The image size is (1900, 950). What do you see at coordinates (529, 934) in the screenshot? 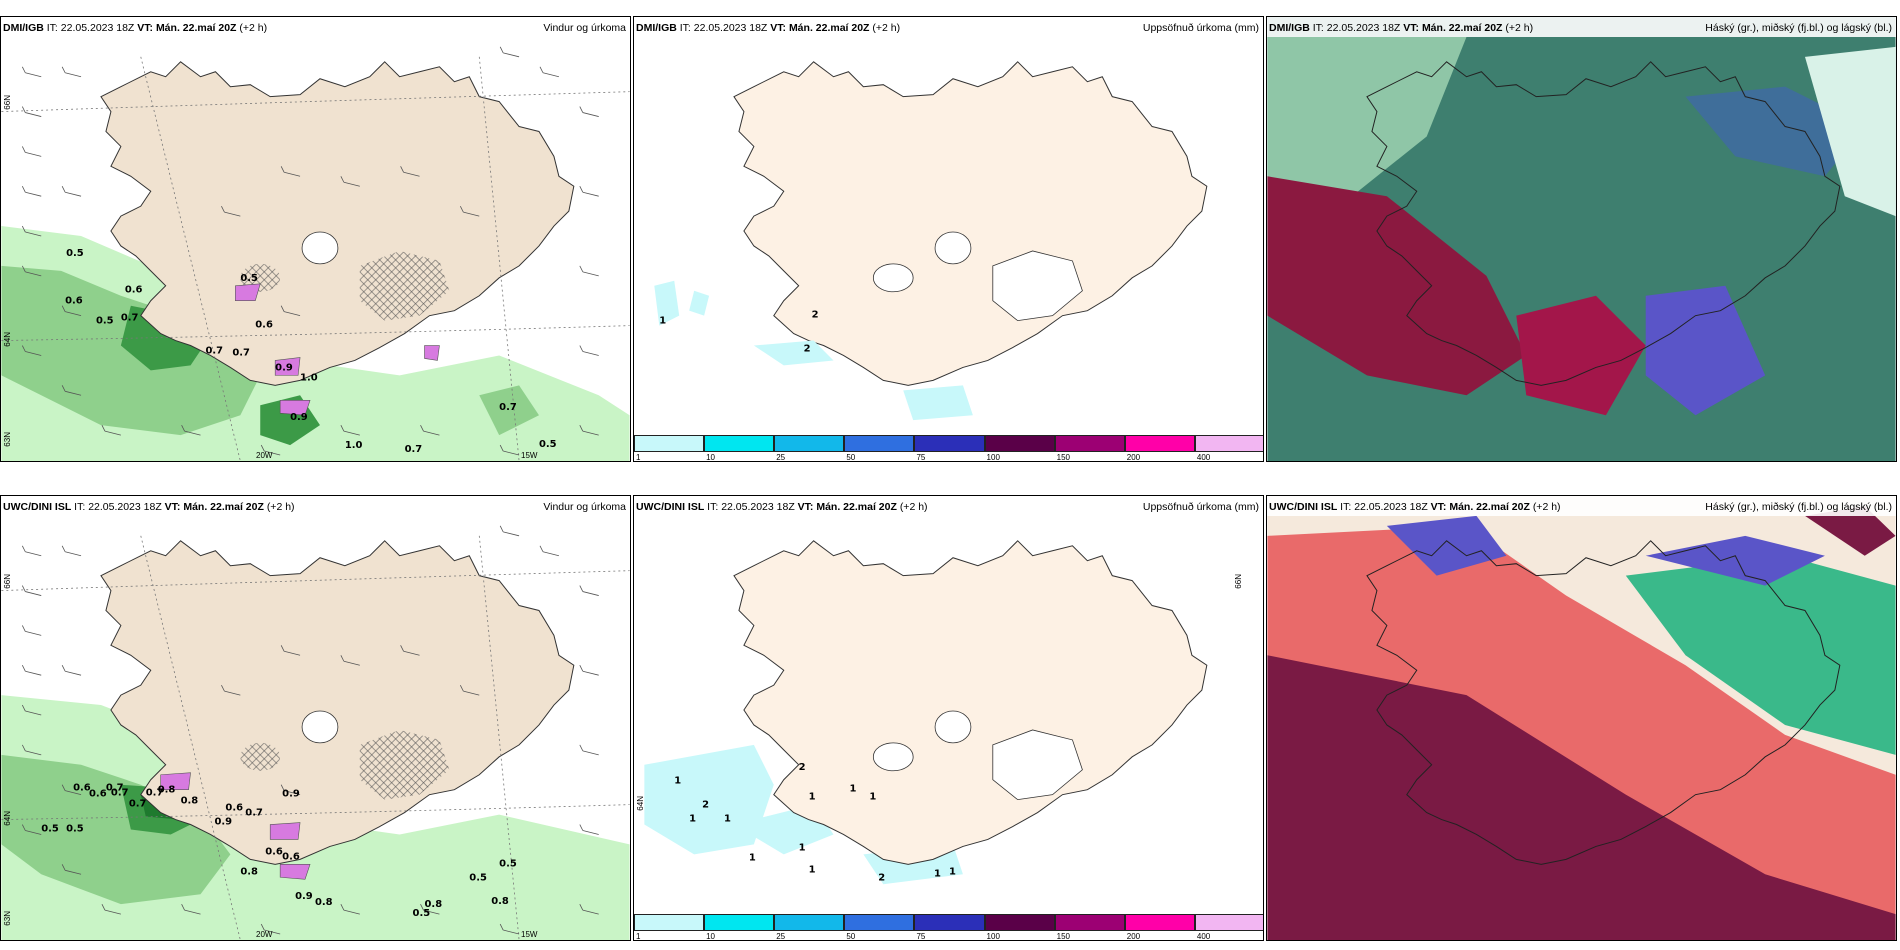
I see `lon-label: 15W` at bounding box center [529, 934].